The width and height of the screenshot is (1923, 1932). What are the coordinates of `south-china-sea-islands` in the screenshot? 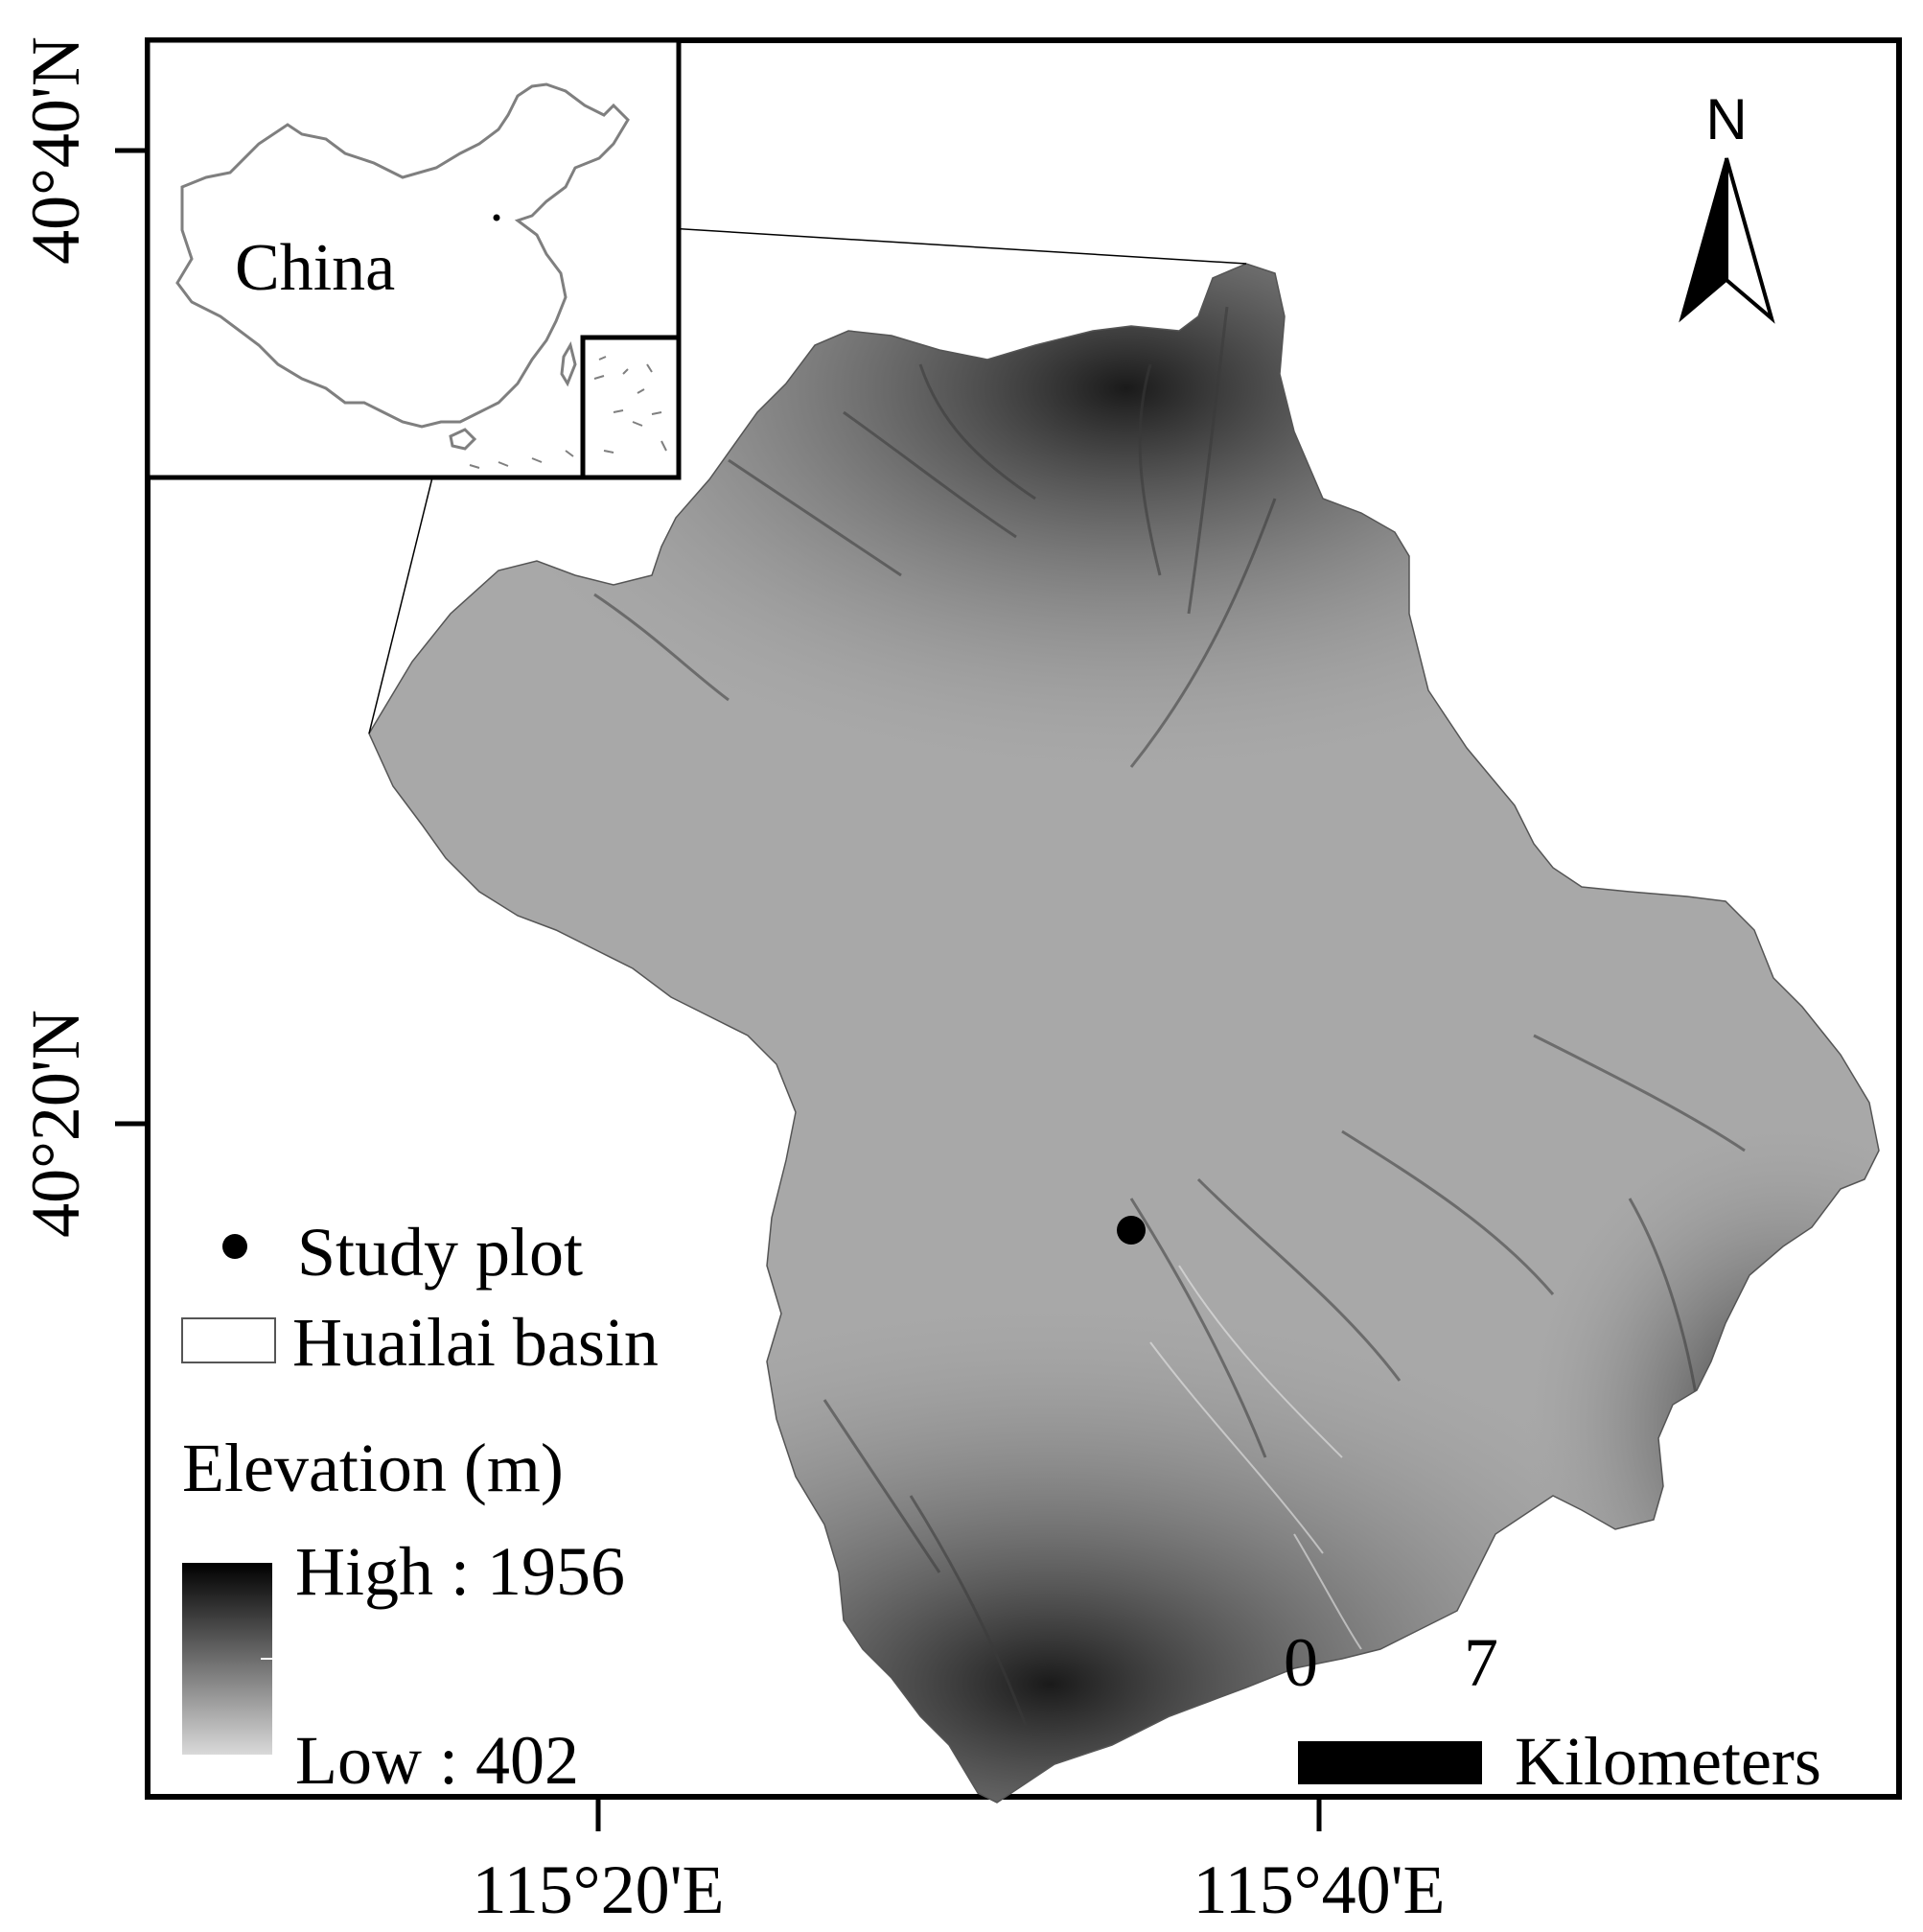 It's located at (630, 405).